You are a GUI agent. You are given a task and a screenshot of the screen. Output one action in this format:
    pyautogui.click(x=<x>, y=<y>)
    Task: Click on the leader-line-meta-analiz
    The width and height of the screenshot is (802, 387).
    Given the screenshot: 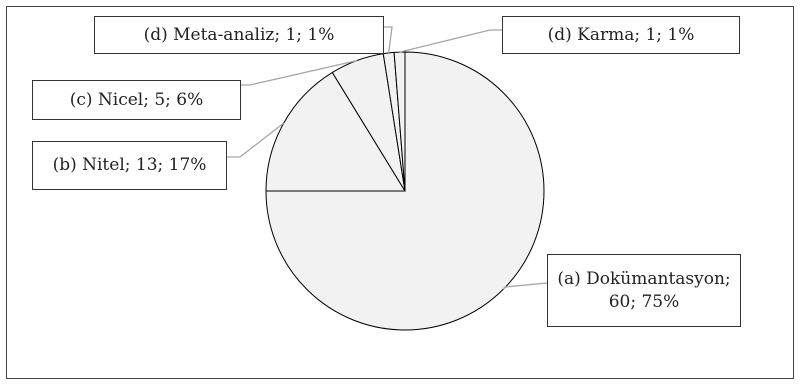 What is the action you would take?
    pyautogui.click(x=388, y=40)
    